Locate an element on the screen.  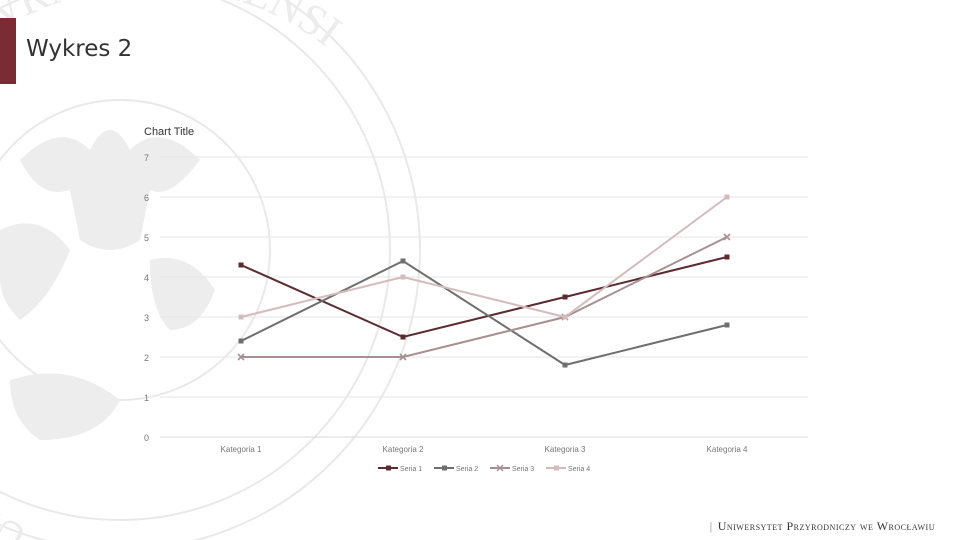
y-tick-label: 4 is located at coordinates (146, 278).